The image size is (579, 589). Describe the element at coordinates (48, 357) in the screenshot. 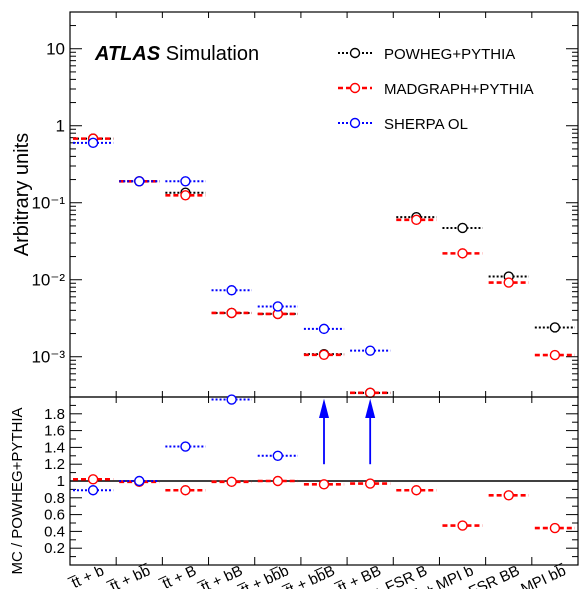

I see `y-tick-label: 10⁻³` at that location.